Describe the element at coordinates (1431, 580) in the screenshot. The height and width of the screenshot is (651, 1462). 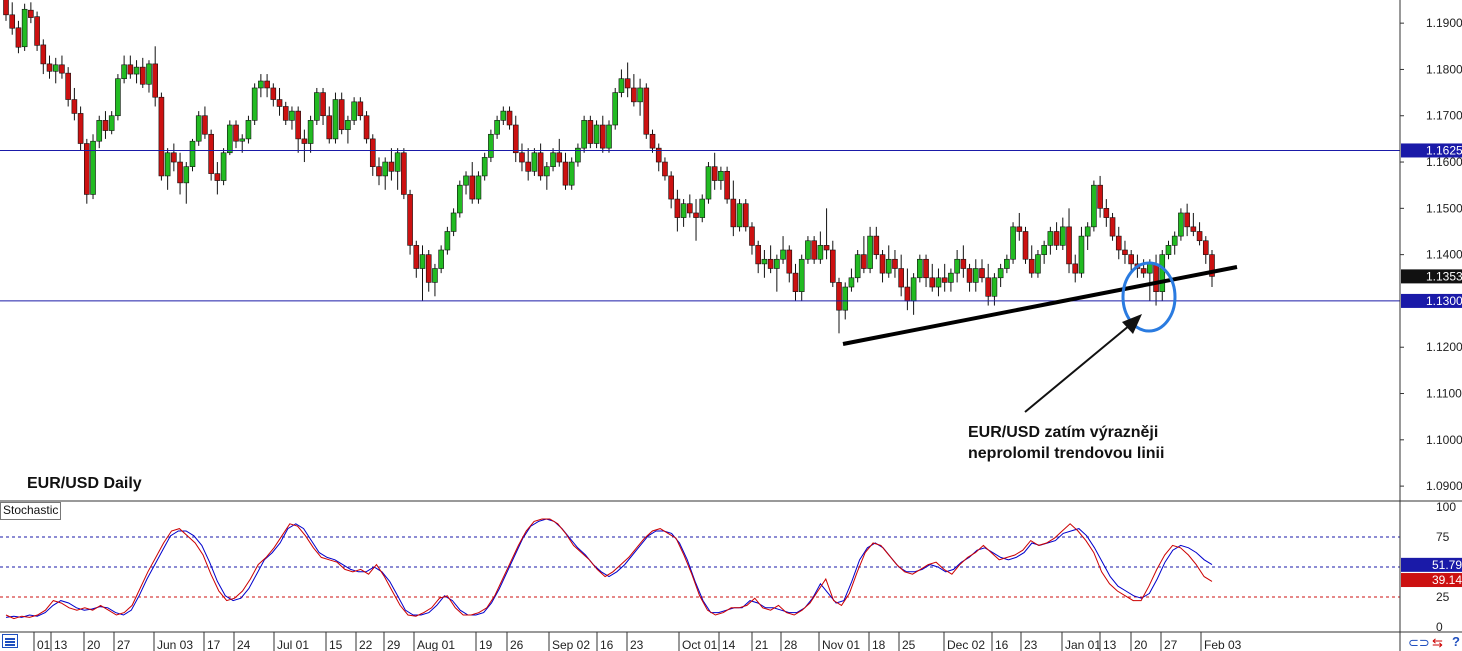
I see `stoch-tag` at that location.